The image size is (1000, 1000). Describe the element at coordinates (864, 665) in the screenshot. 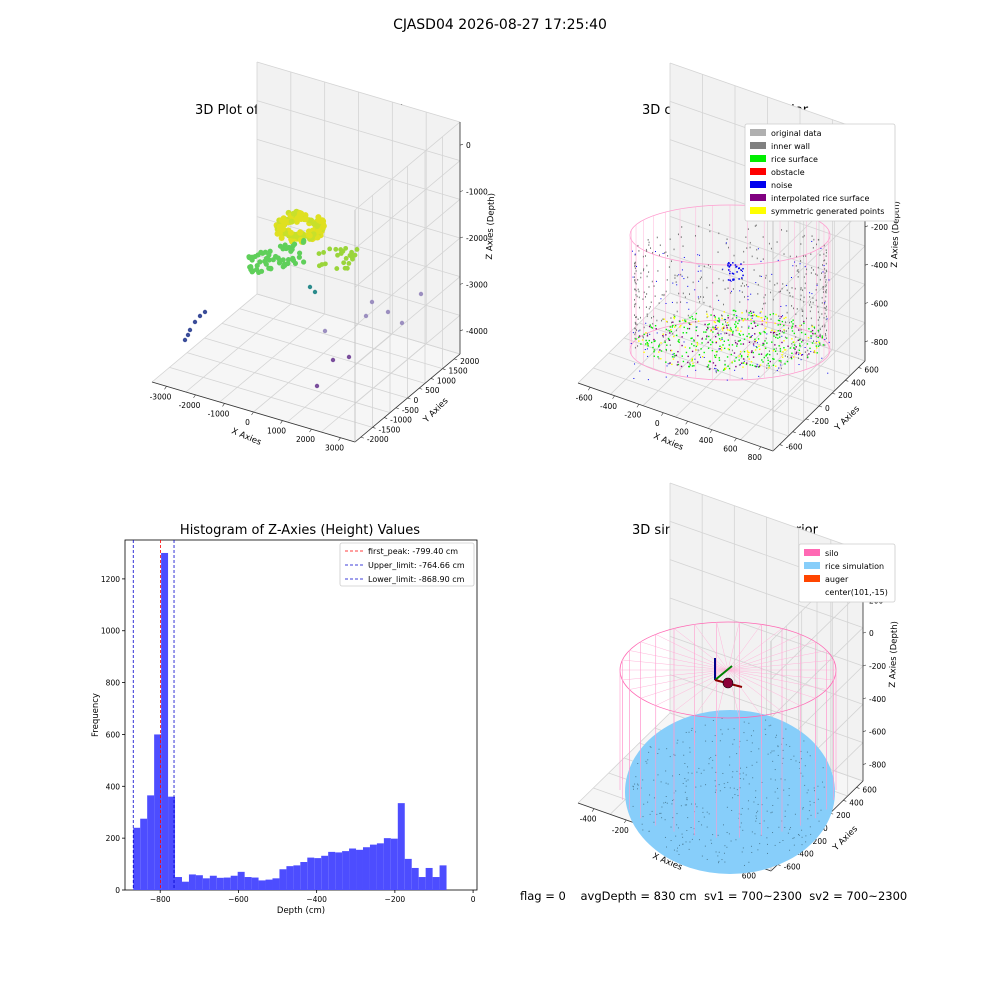

I see `z-tick` at that location.